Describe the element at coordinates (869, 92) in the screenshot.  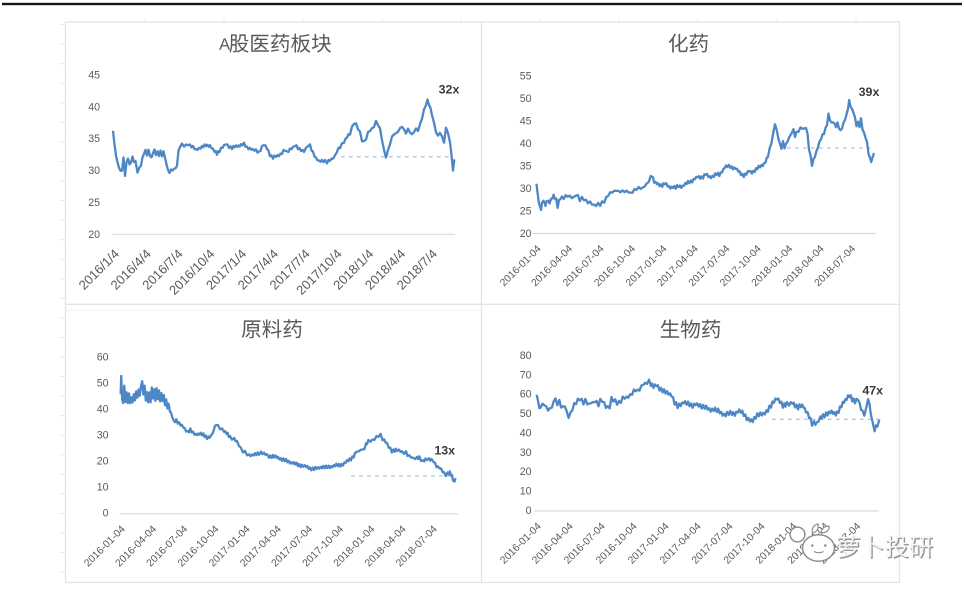
I see `svg-text: 39x` at that location.